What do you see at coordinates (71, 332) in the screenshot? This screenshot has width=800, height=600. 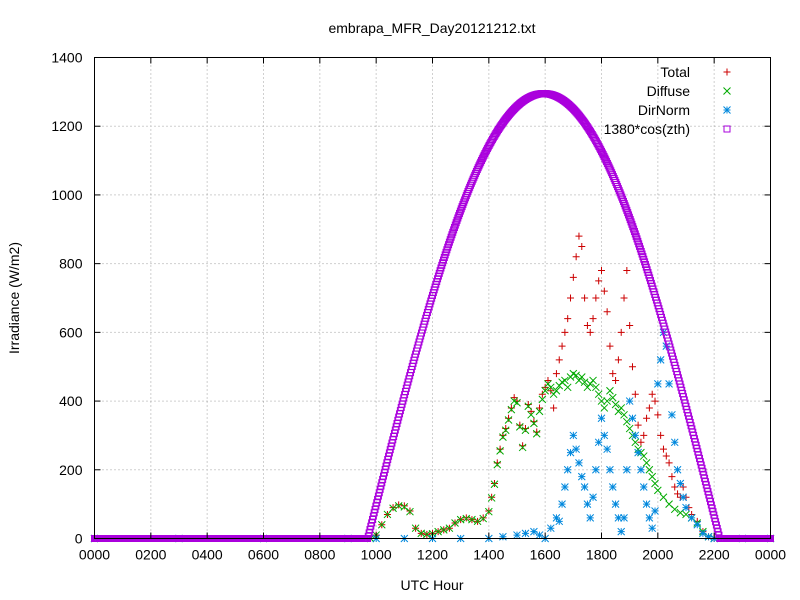 I see `y-tick-label: 600` at bounding box center [71, 332].